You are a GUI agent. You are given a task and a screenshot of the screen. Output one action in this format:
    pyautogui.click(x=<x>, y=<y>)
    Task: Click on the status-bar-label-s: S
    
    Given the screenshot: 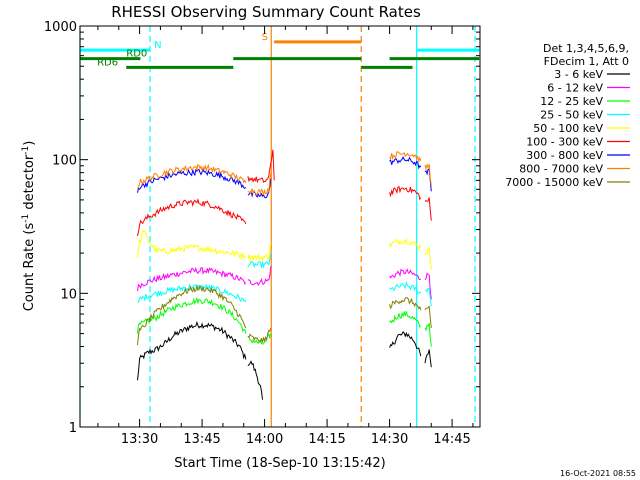 What is the action you would take?
    pyautogui.click(x=265, y=37)
    